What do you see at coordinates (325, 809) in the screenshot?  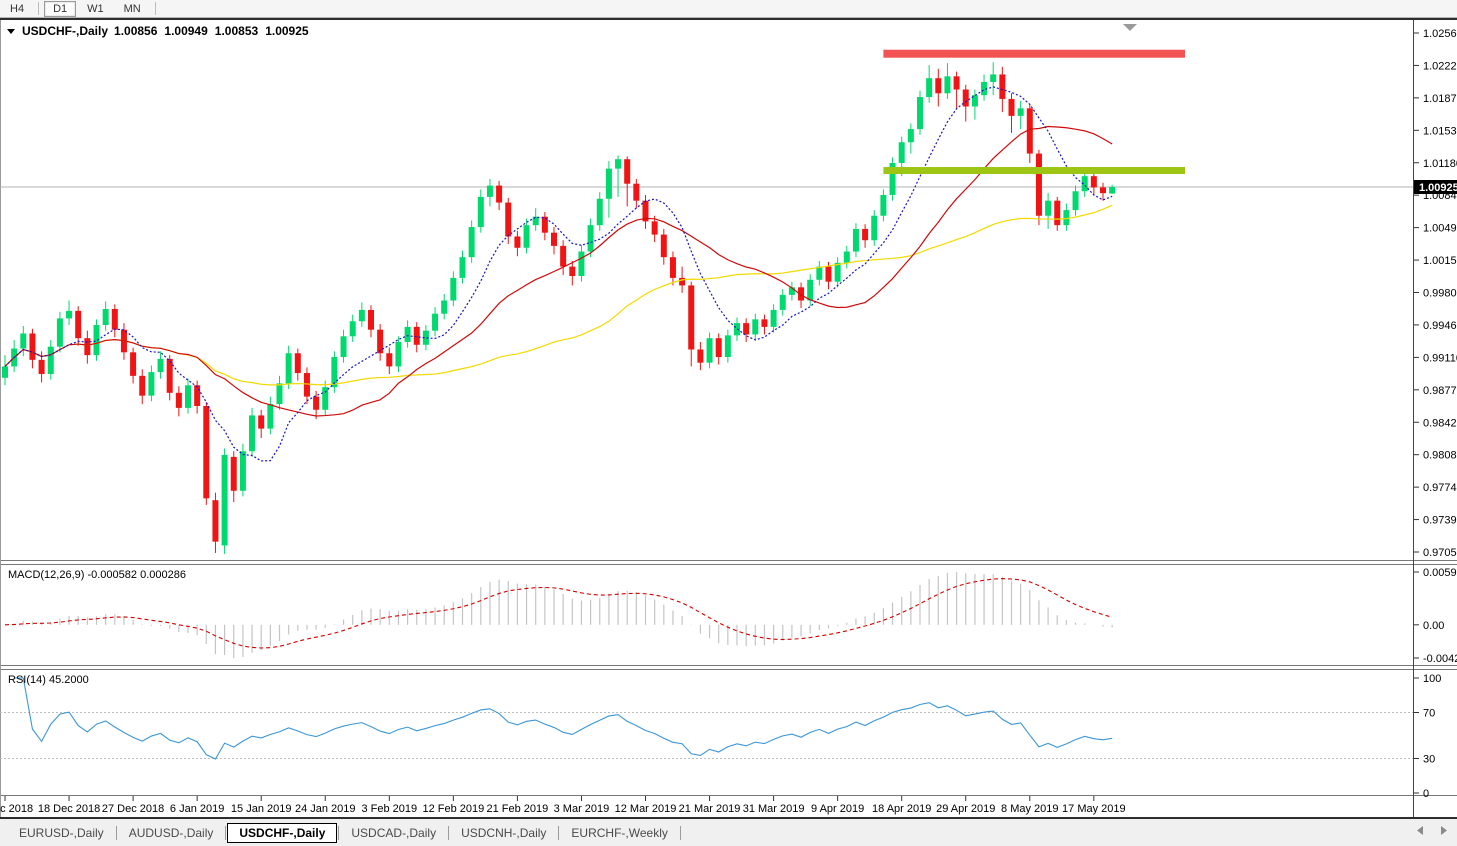 I see `date-axis-label: 24 Jan 2019` at bounding box center [325, 809].